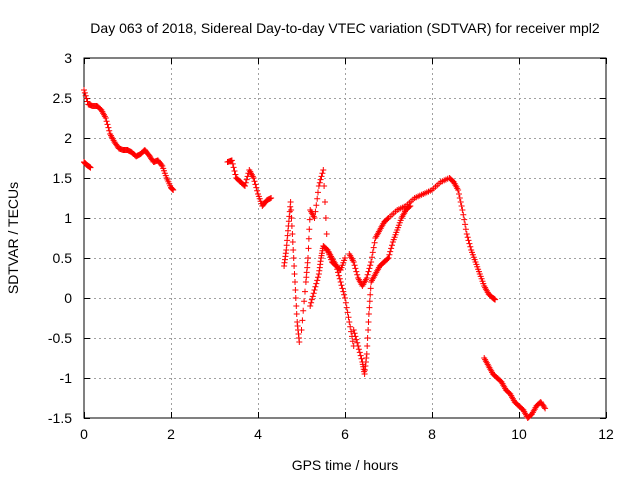 The height and width of the screenshot is (480, 640). Describe the element at coordinates (84, 434) in the screenshot. I see `x-tick-label: 0` at that location.